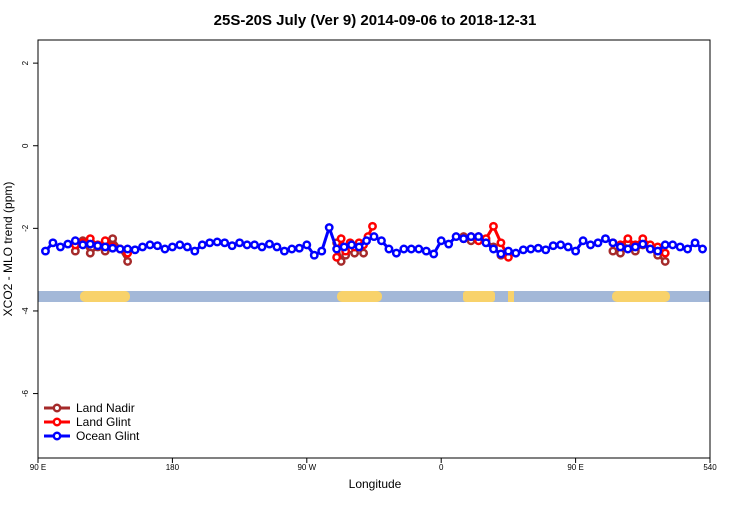 The width and height of the screenshot is (750, 505). I want to click on x-tick-label: 180, so click(173, 467).